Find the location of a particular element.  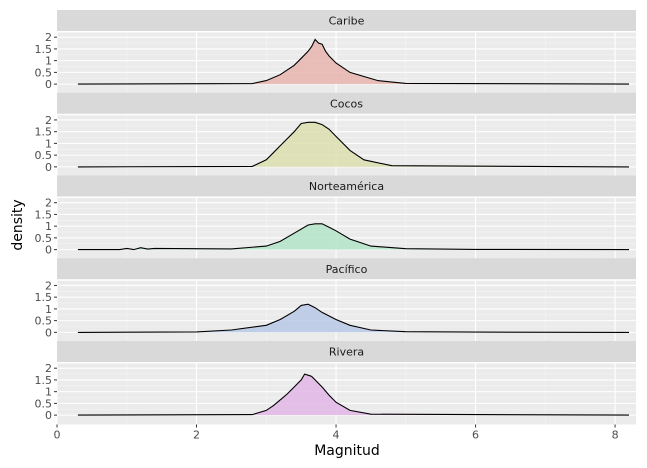

gridlines is located at coordinates (346, 63).